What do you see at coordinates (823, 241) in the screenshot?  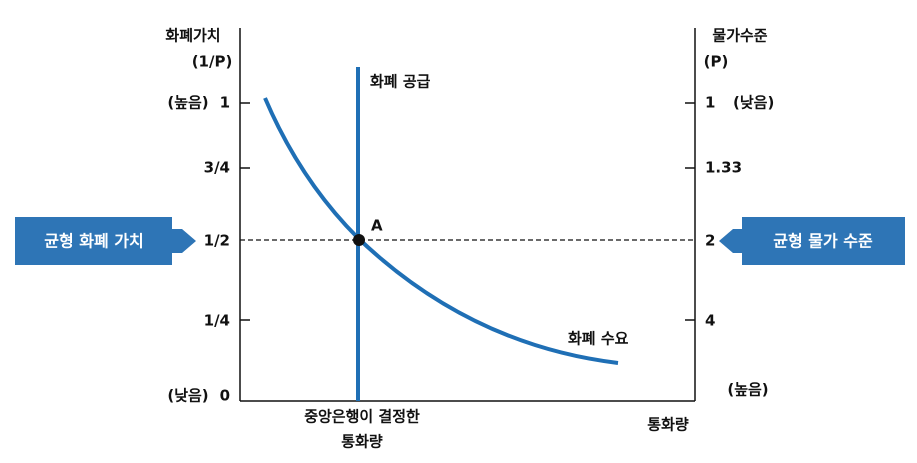 I see `right-callout-text: 균형 물가 수준` at bounding box center [823, 241].